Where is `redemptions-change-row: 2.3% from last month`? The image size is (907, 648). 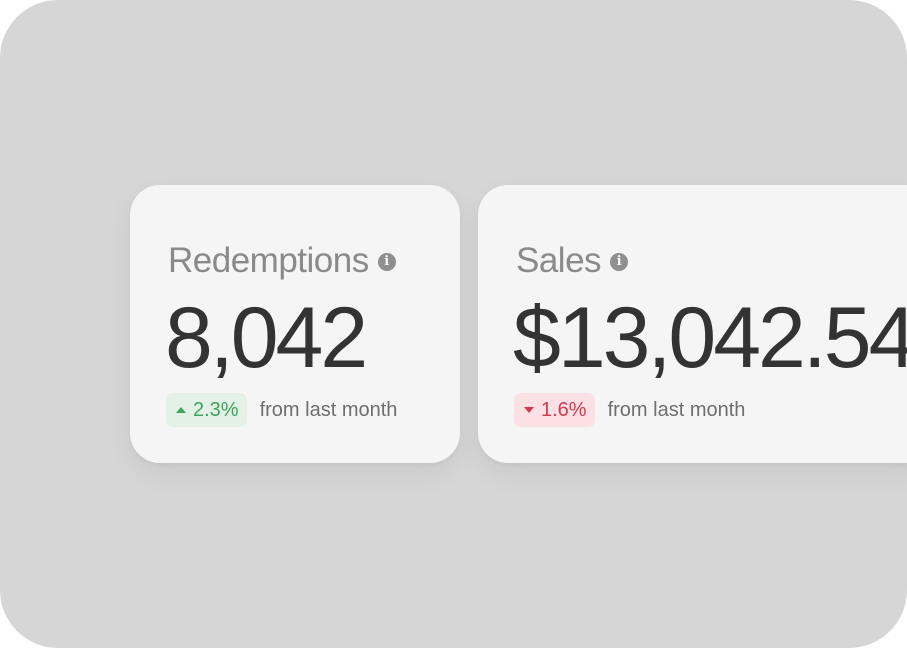
redemptions-change-row: 2.3% from last month is located at coordinates (281, 410).